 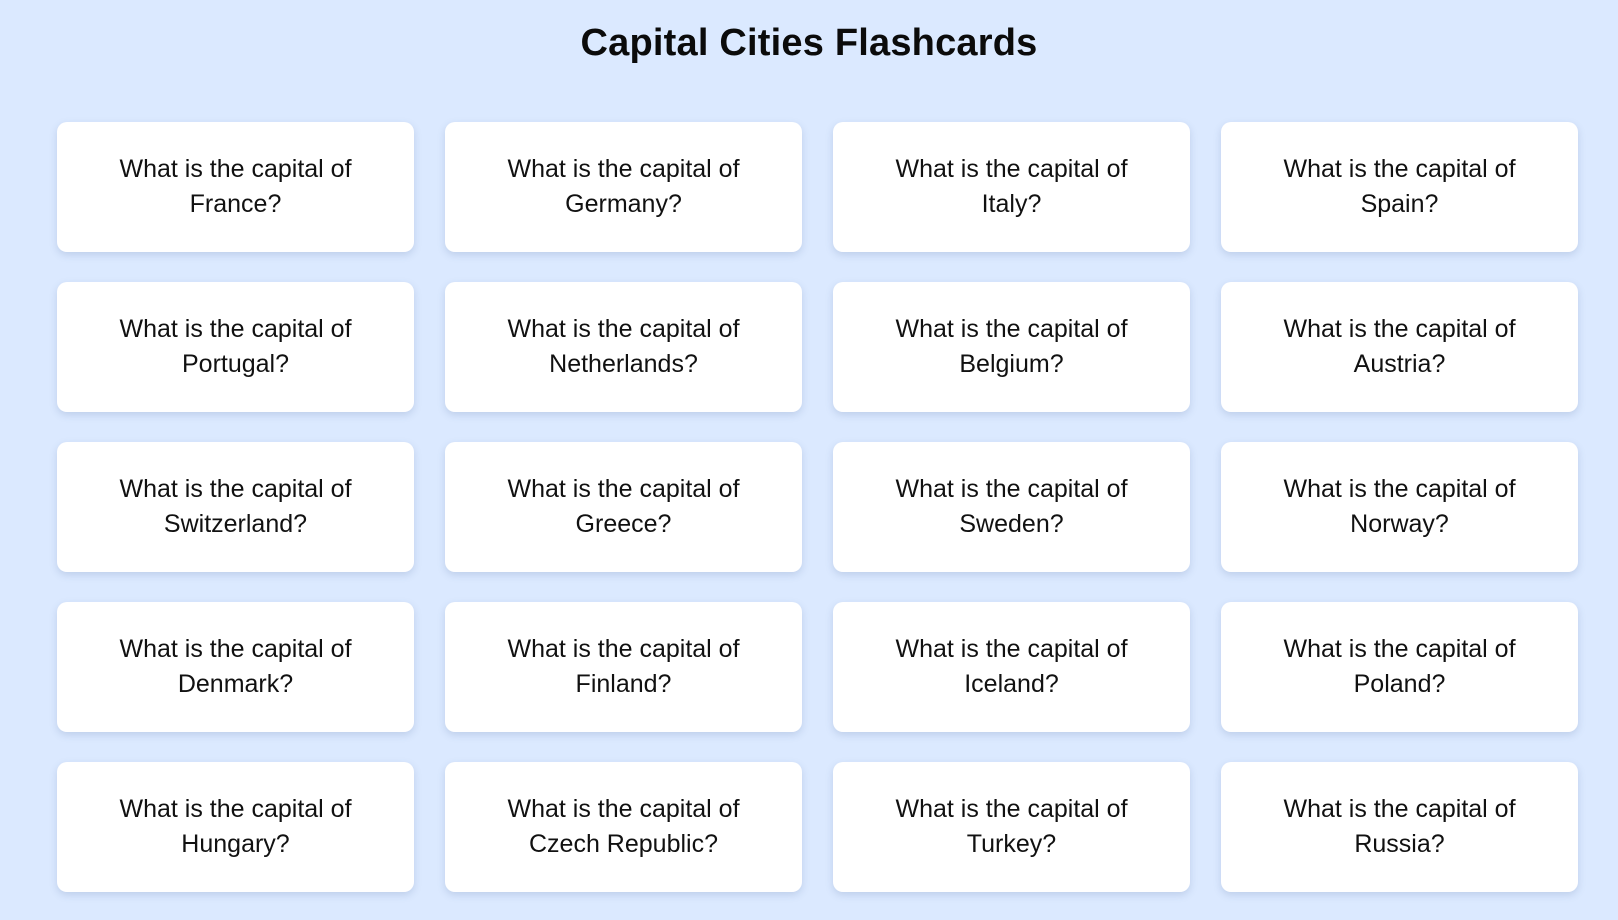 I want to click on flashcard: What is the capital of Finland?, so click(x=623, y=667).